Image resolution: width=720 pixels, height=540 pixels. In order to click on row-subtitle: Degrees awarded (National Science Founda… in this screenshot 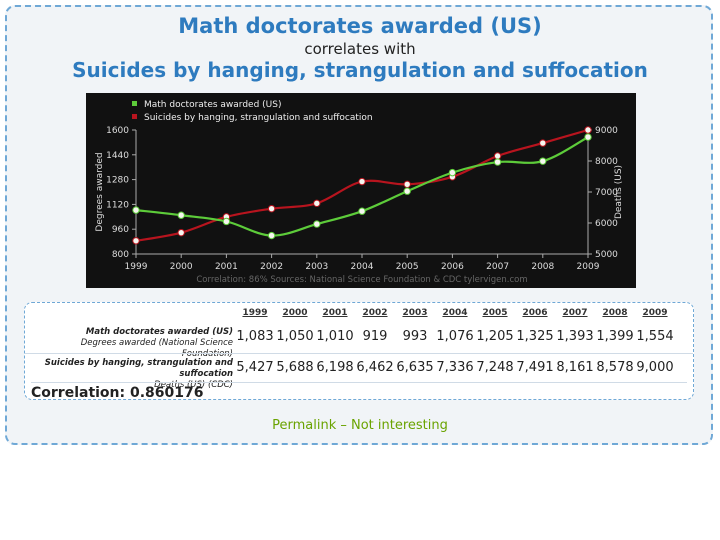, I will do `click(156, 348)`.